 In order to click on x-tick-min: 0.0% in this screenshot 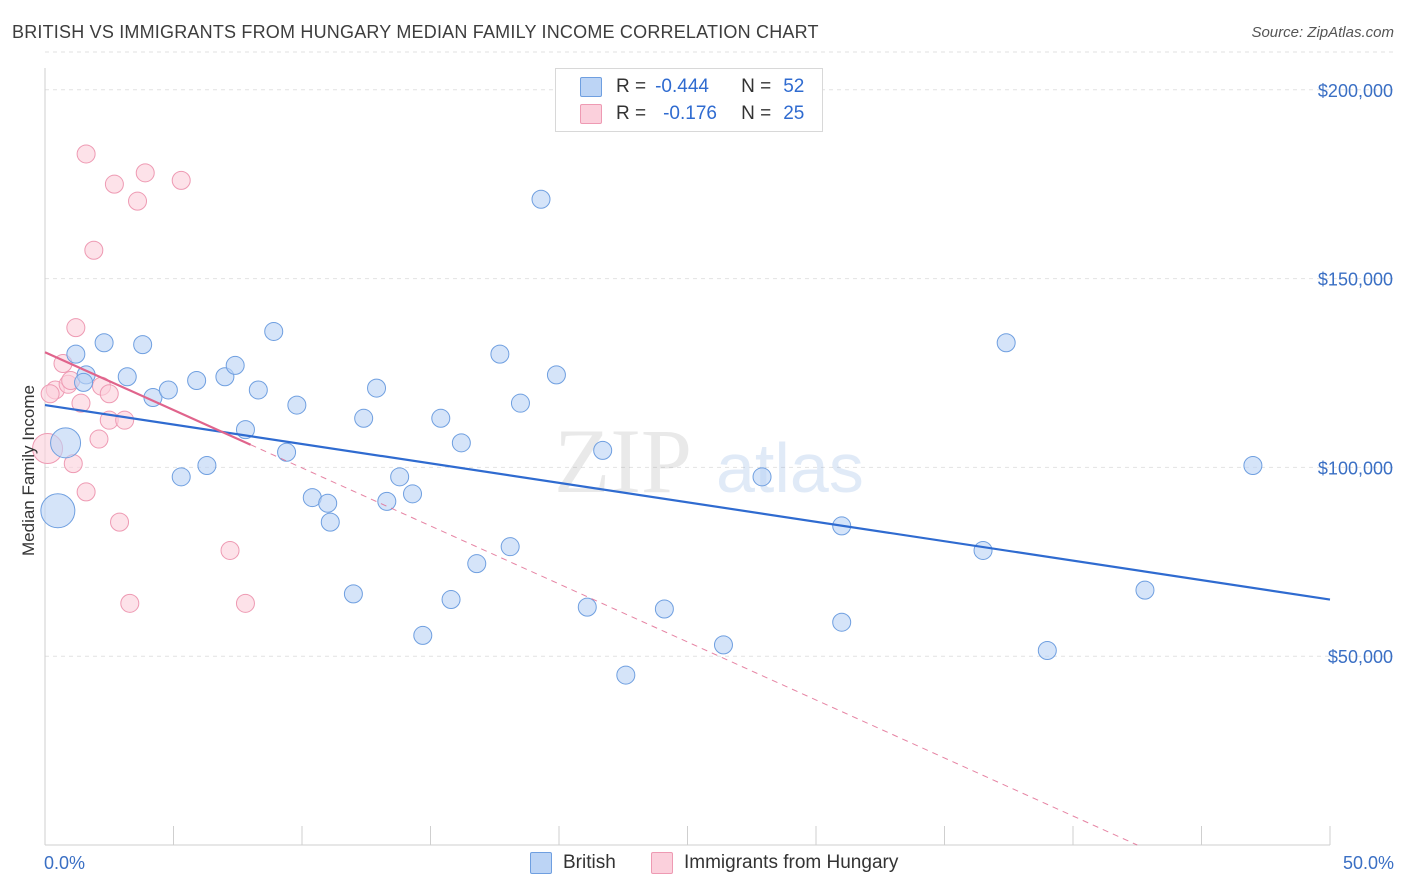, I will do `click(64, 863)`.